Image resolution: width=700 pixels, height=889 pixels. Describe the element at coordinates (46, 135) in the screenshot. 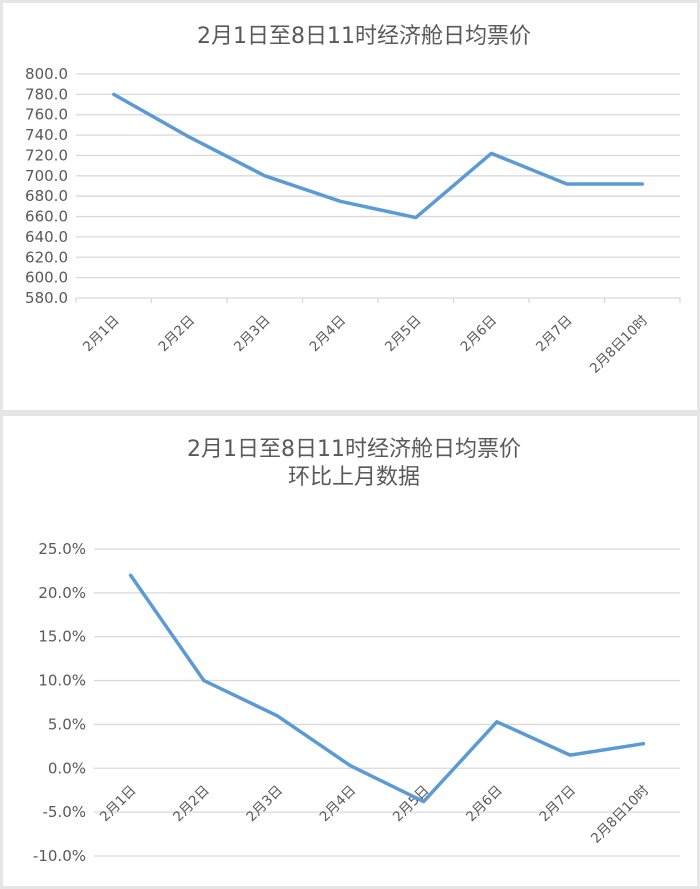

I see `y-tick-label: 740.0` at that location.